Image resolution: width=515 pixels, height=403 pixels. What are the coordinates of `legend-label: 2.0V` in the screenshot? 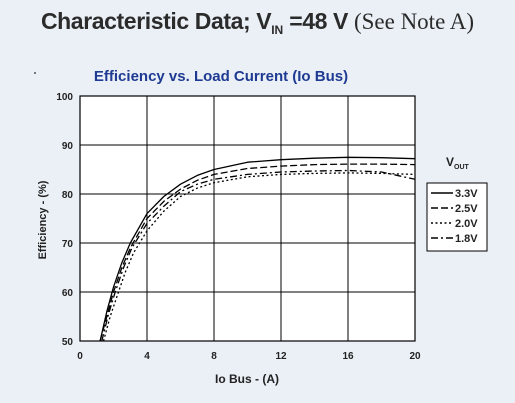 It's located at (466, 224).